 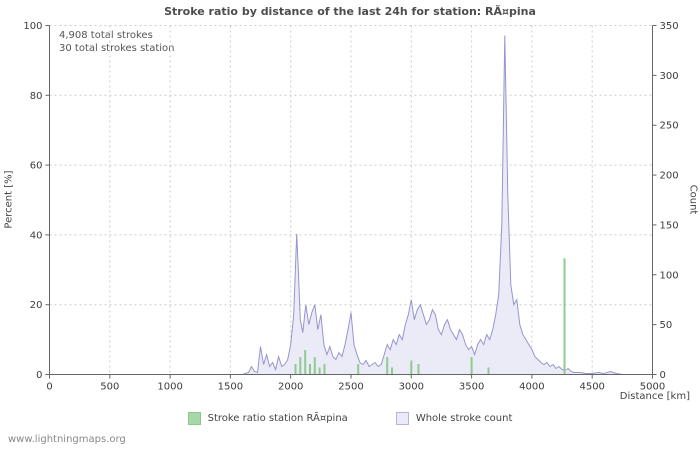 What do you see at coordinates (654, 396) in the screenshot?
I see `x-axis-label: Distance [km]` at bounding box center [654, 396].